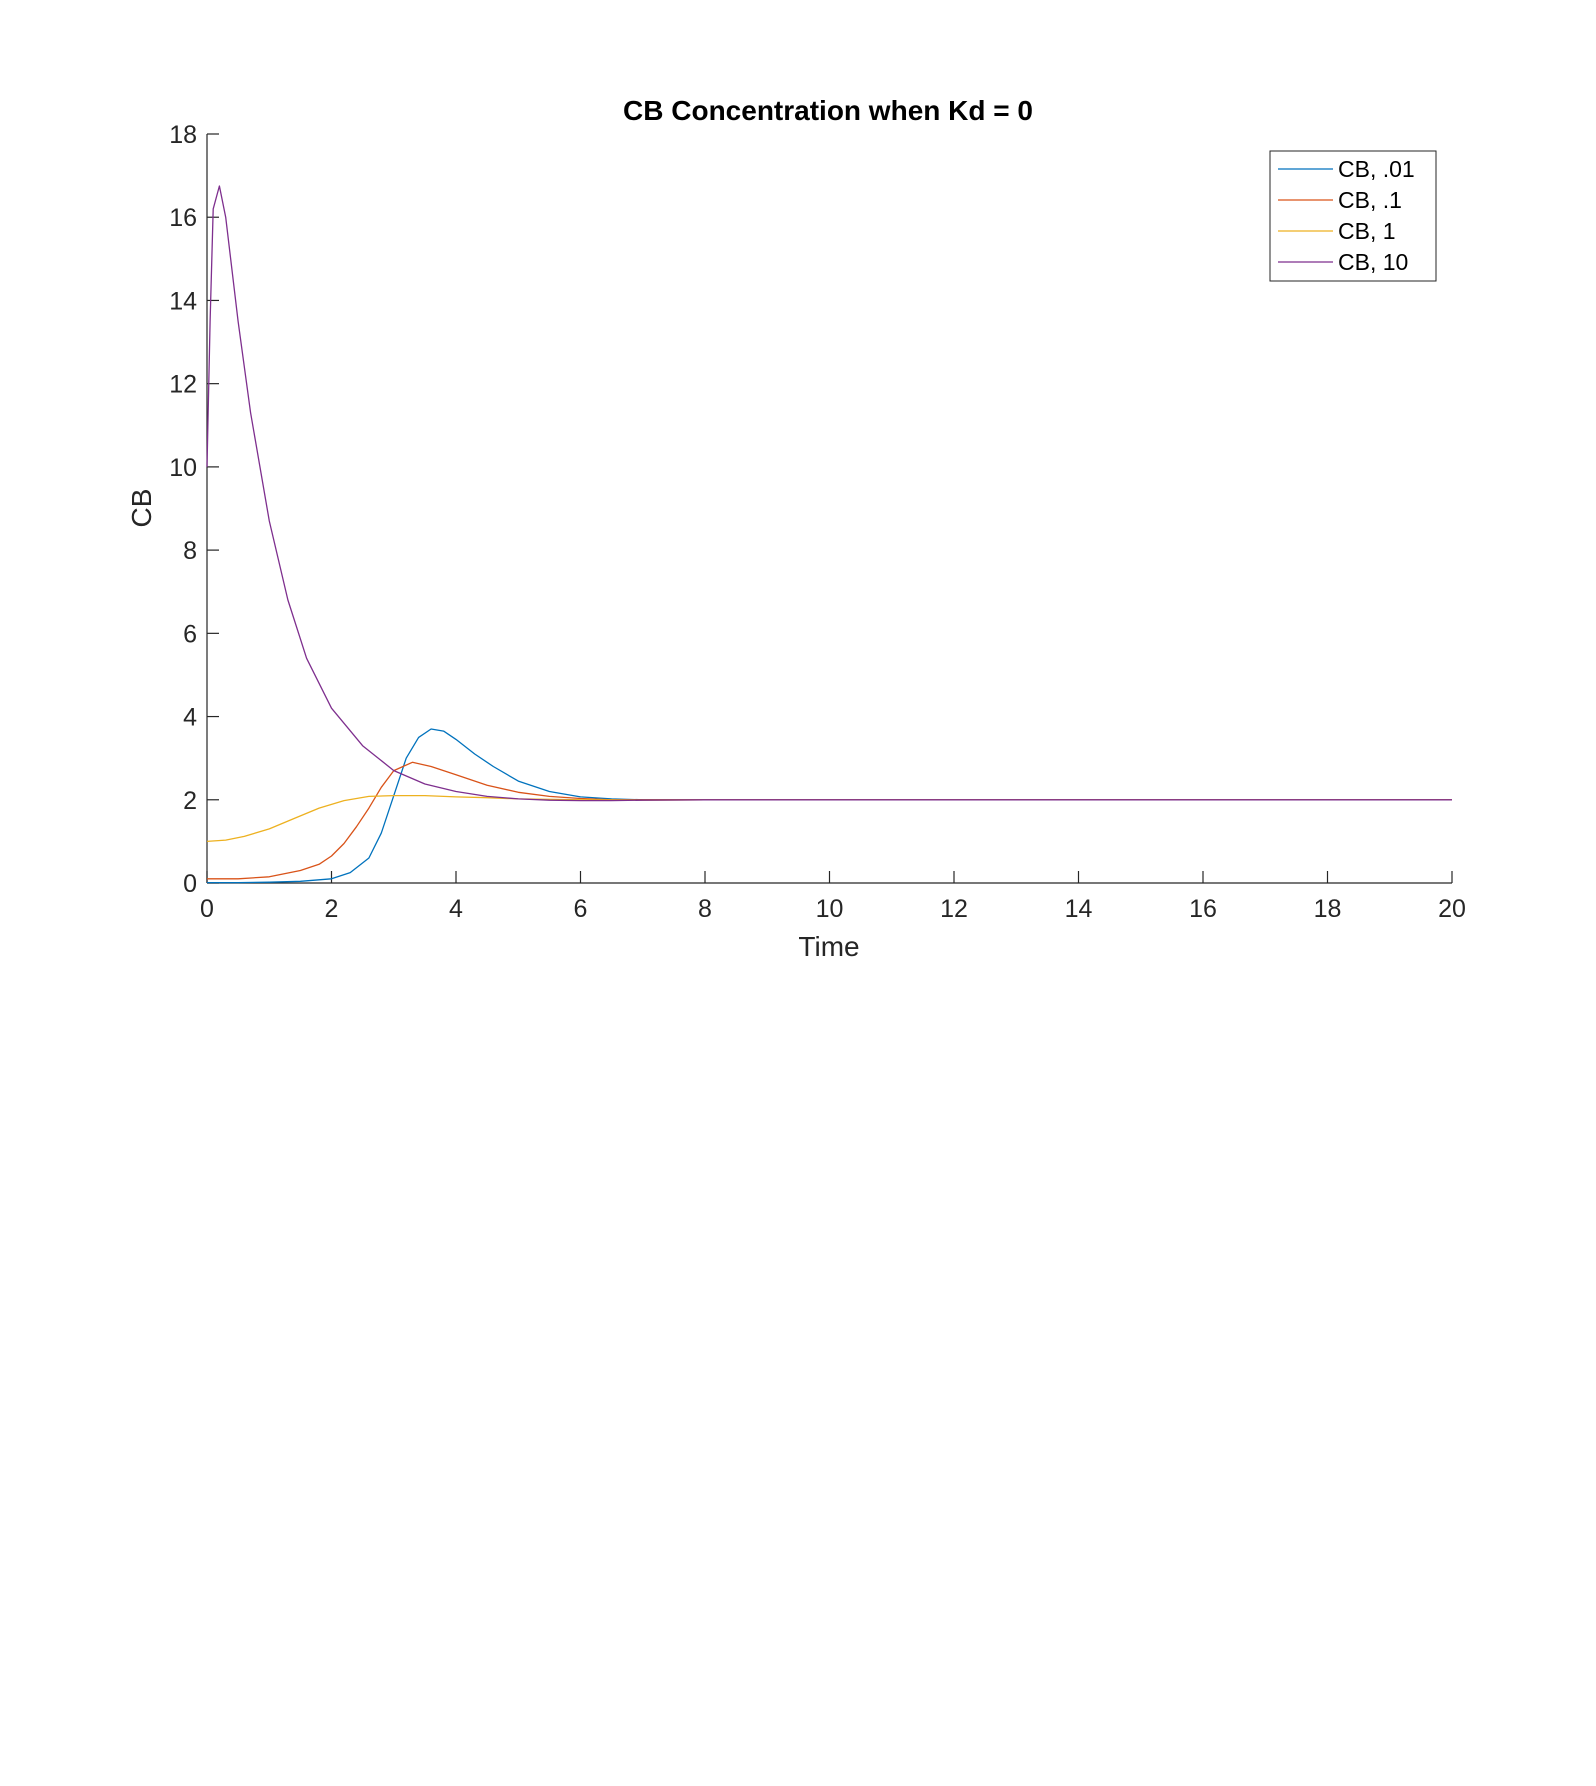 This screenshot has width=1596, height=1786. What do you see at coordinates (1376, 169) in the screenshot?
I see `legend-label: CB, .01` at bounding box center [1376, 169].